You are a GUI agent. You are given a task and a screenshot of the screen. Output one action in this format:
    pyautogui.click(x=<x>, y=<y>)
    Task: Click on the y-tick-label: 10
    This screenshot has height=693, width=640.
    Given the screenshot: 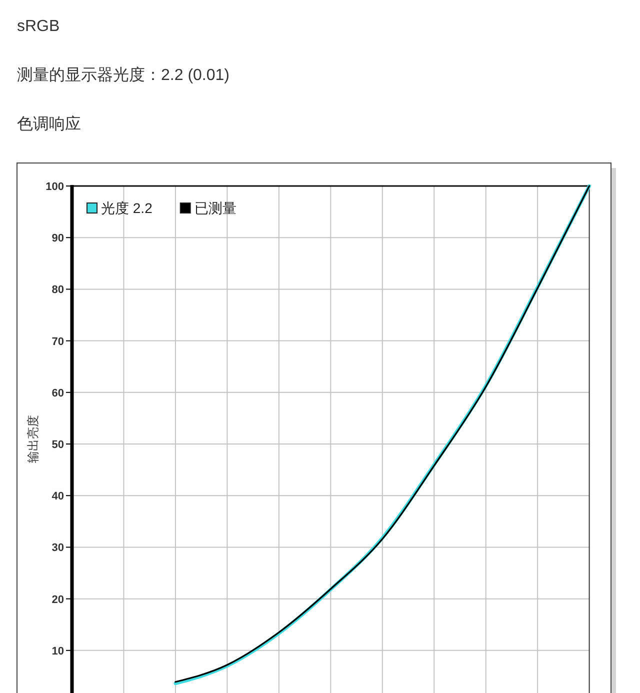 What is the action you would take?
    pyautogui.click(x=58, y=651)
    